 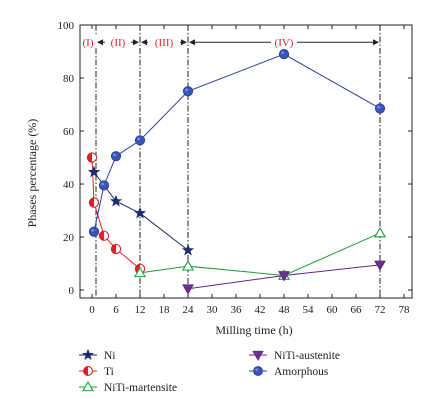 I want to click on series-line, so click(x=260, y=254).